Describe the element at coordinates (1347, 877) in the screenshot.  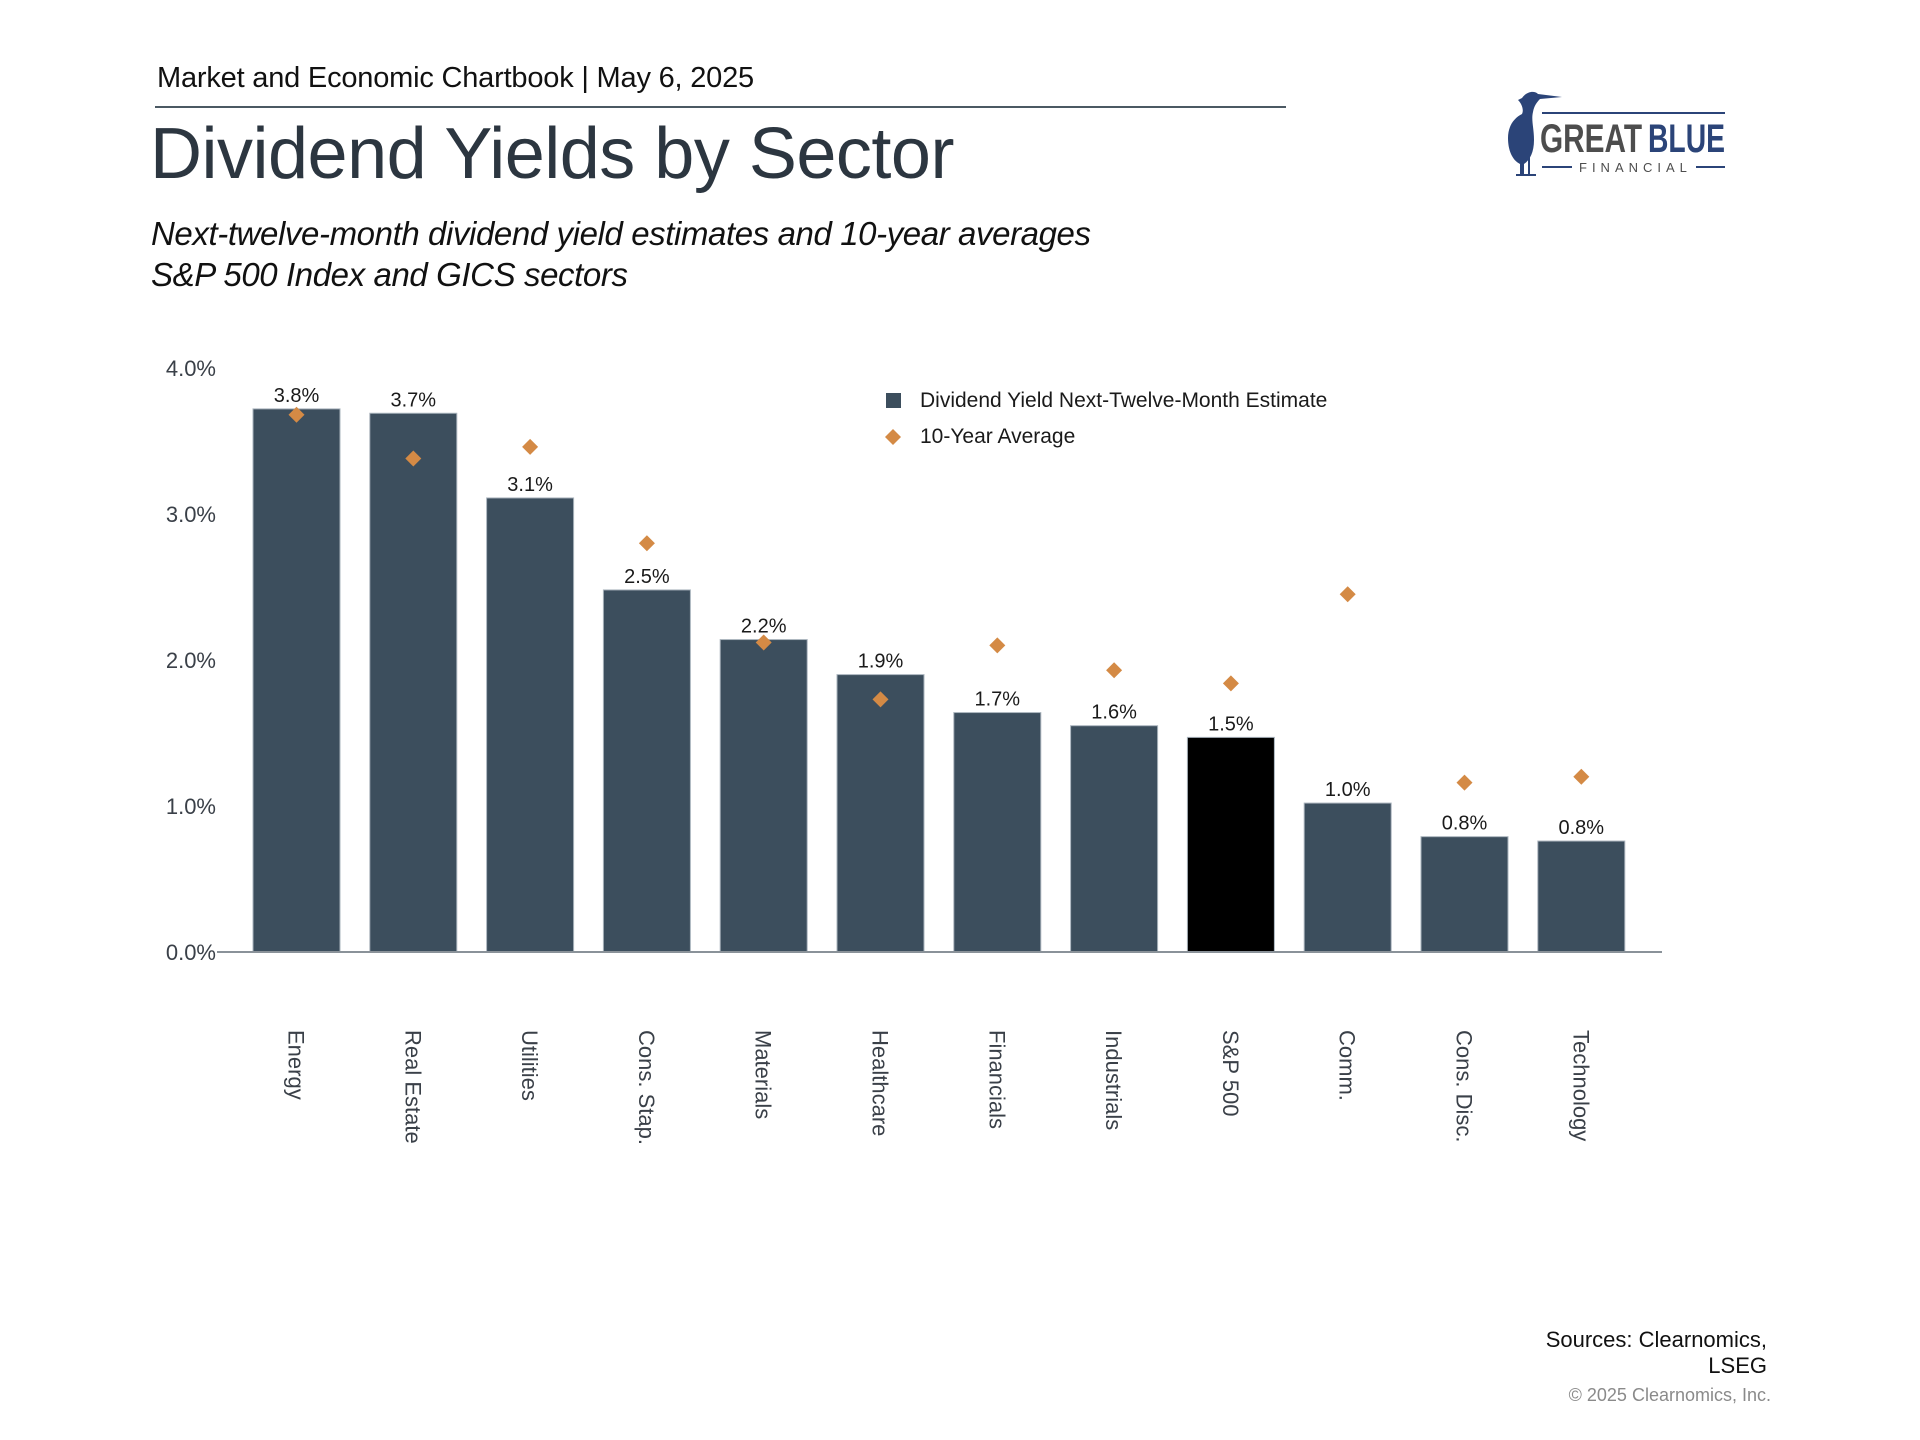
I see `bar-comm` at that location.